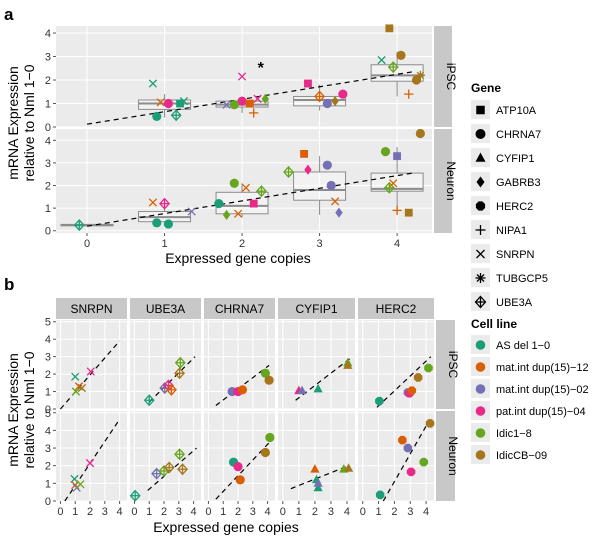  I want to click on cell-line-legend-item-3: pat.int dup(15)−04, so click(528, 410).